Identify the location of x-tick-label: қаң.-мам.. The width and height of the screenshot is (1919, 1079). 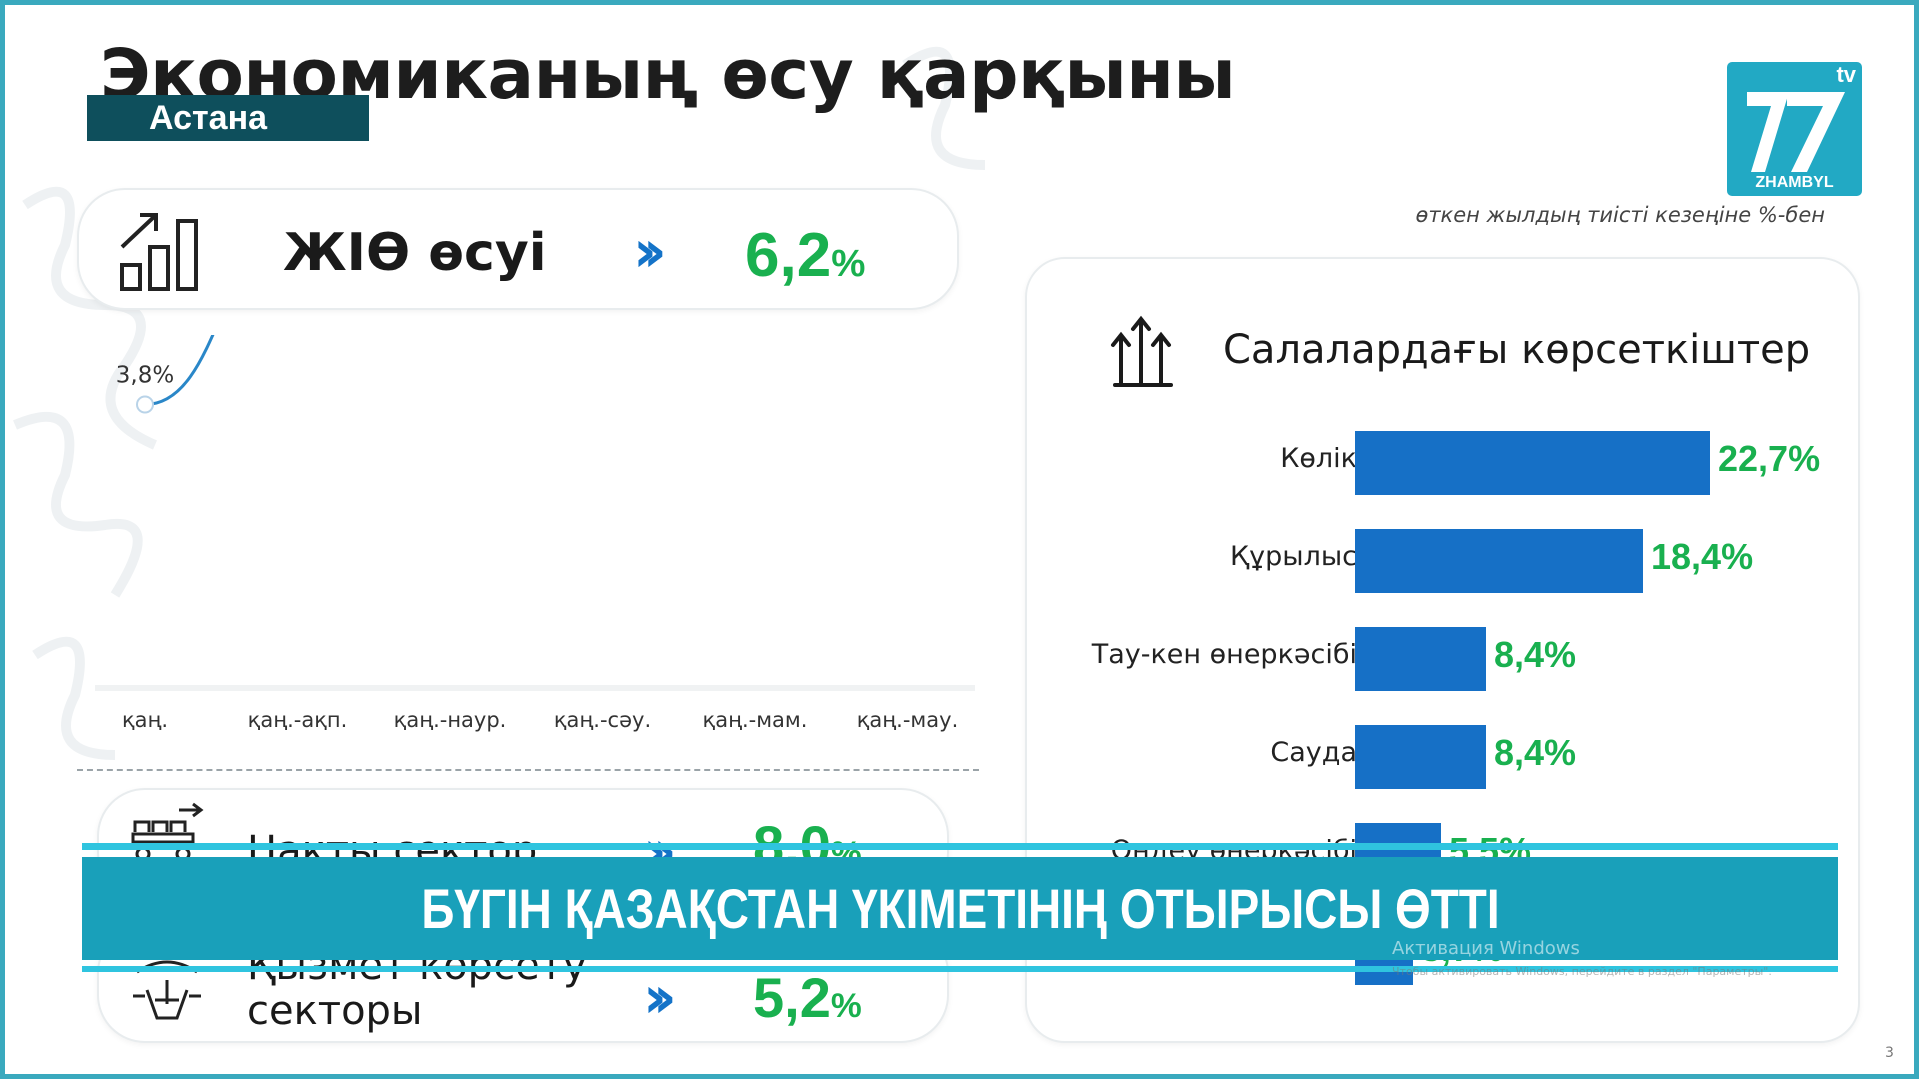
(755, 720).